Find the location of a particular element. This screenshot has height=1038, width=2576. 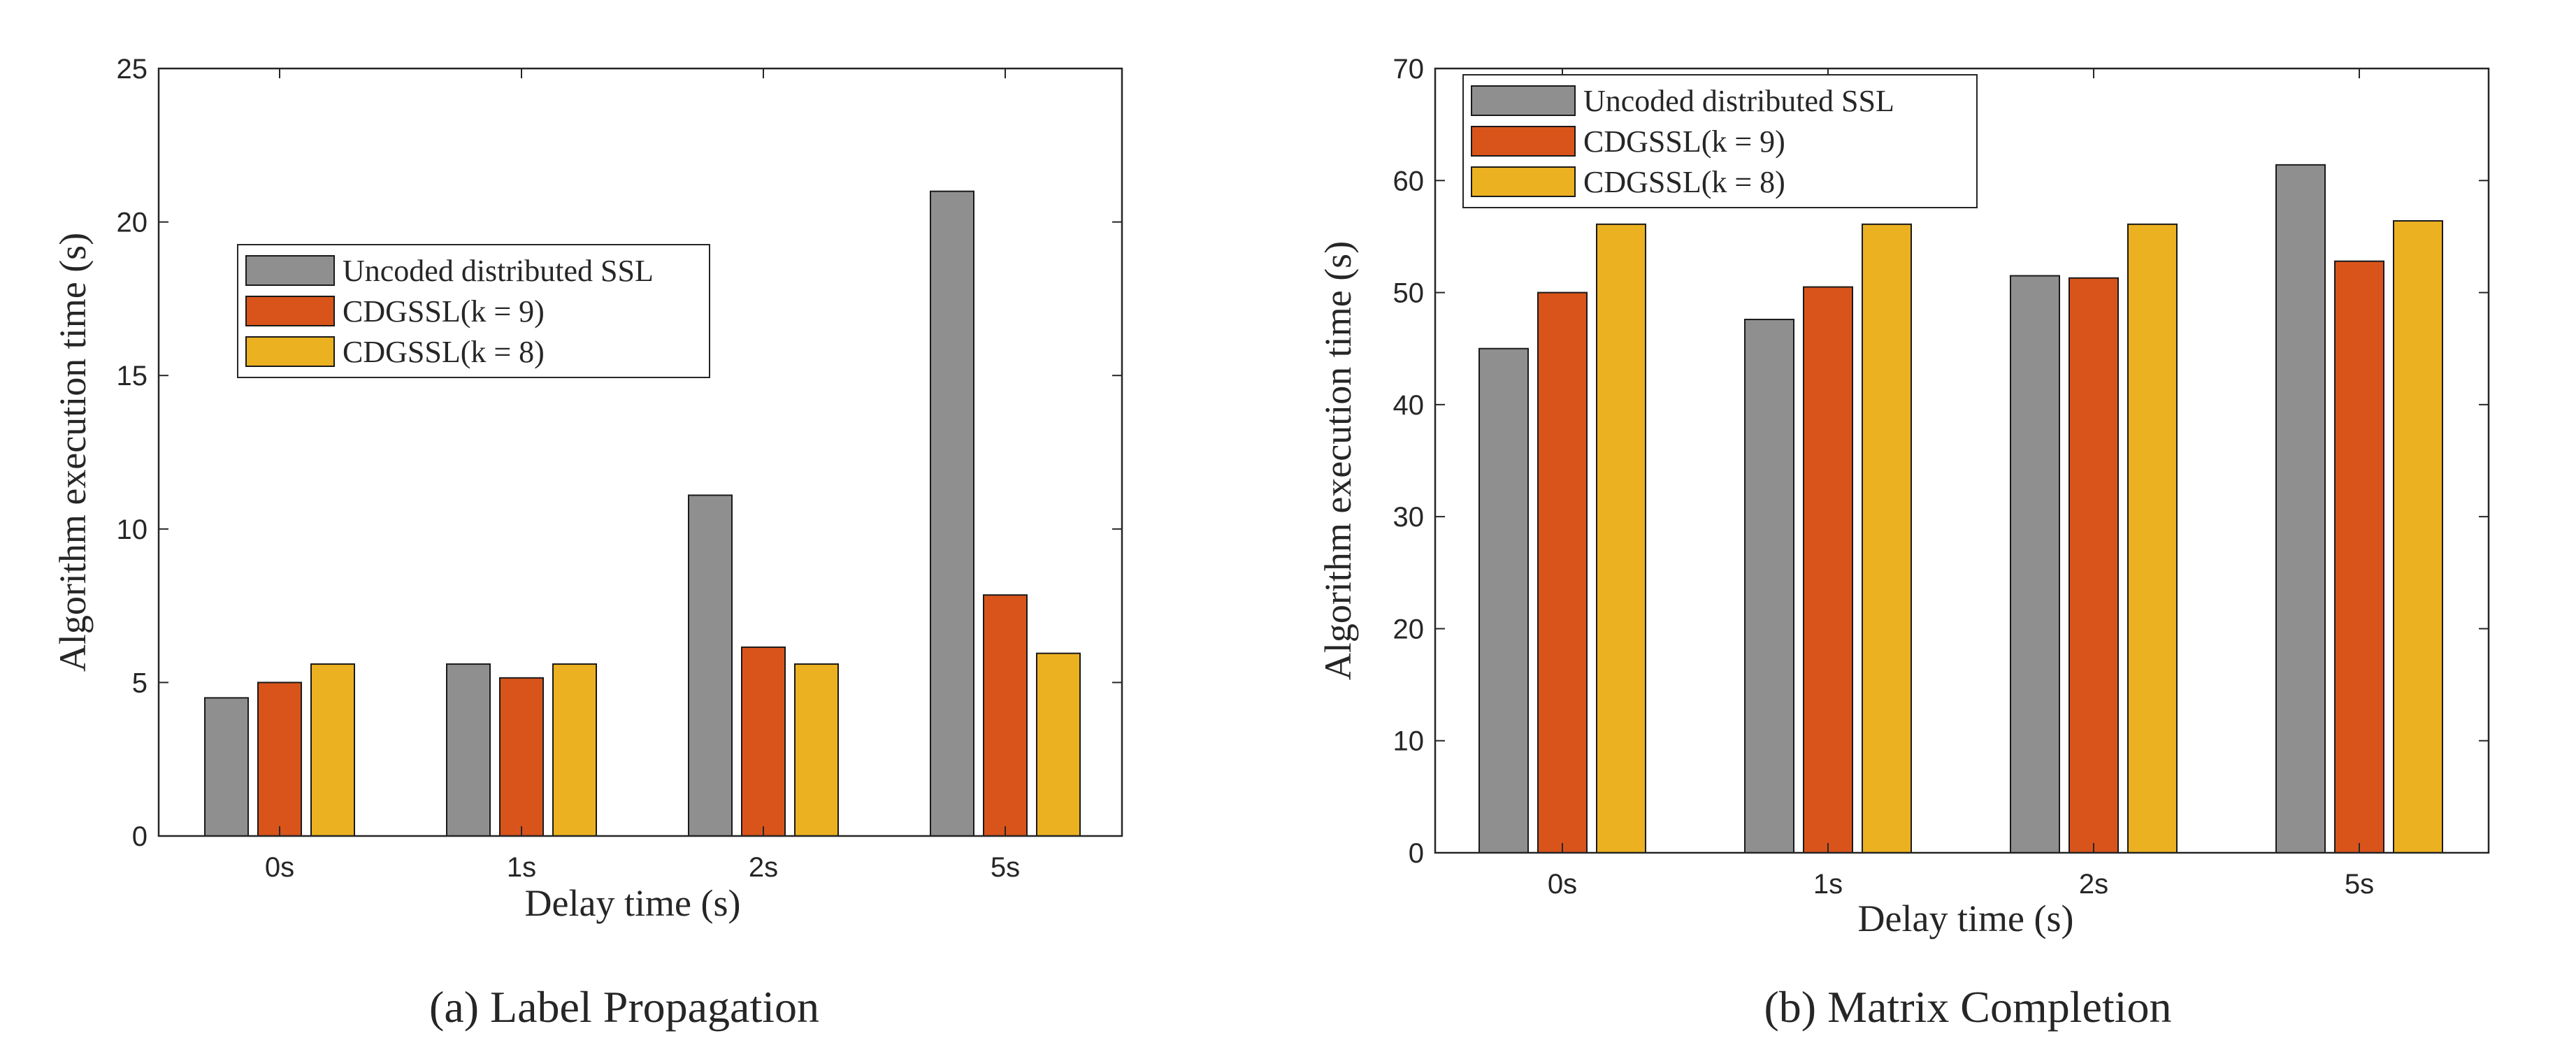

y-tick-label: 40 is located at coordinates (1409, 405).